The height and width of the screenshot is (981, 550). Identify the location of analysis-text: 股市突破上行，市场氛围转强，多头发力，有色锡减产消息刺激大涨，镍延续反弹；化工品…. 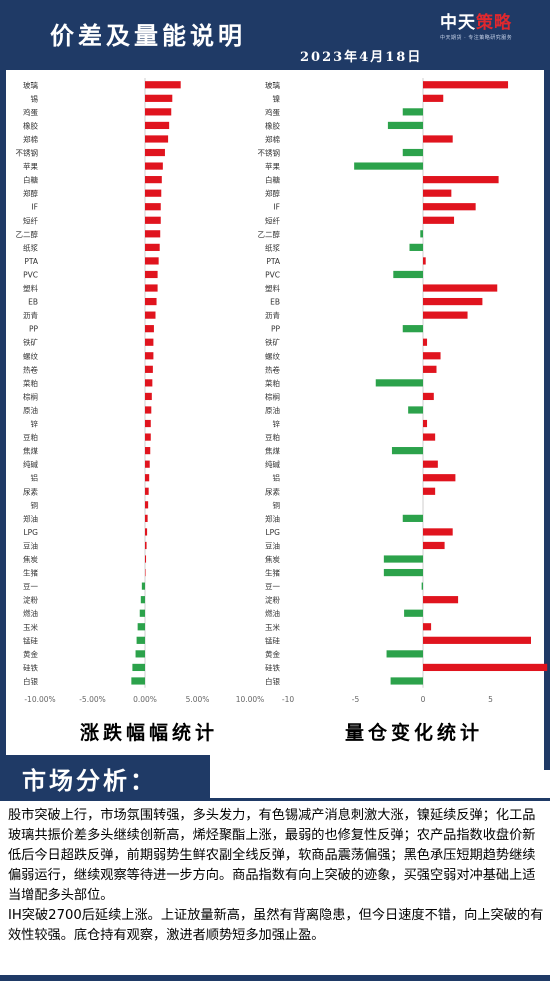
(276, 876).